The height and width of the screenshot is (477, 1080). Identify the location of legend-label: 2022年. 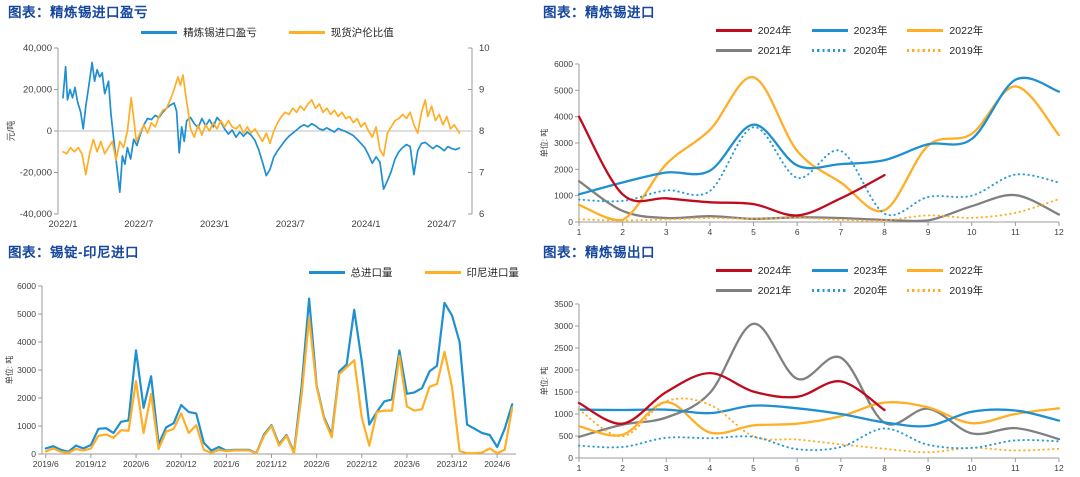
(966, 31).